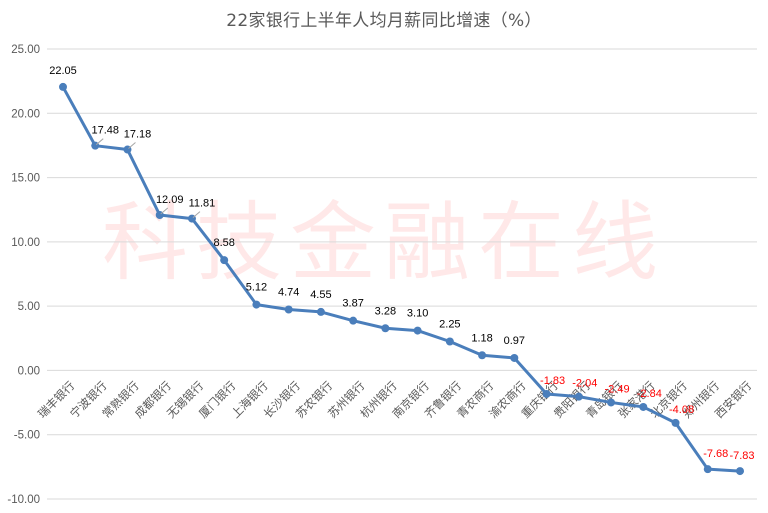 The height and width of the screenshot is (513, 768). Describe the element at coordinates (25, 114) in the screenshot. I see `y-tick-label: 20.00` at that location.